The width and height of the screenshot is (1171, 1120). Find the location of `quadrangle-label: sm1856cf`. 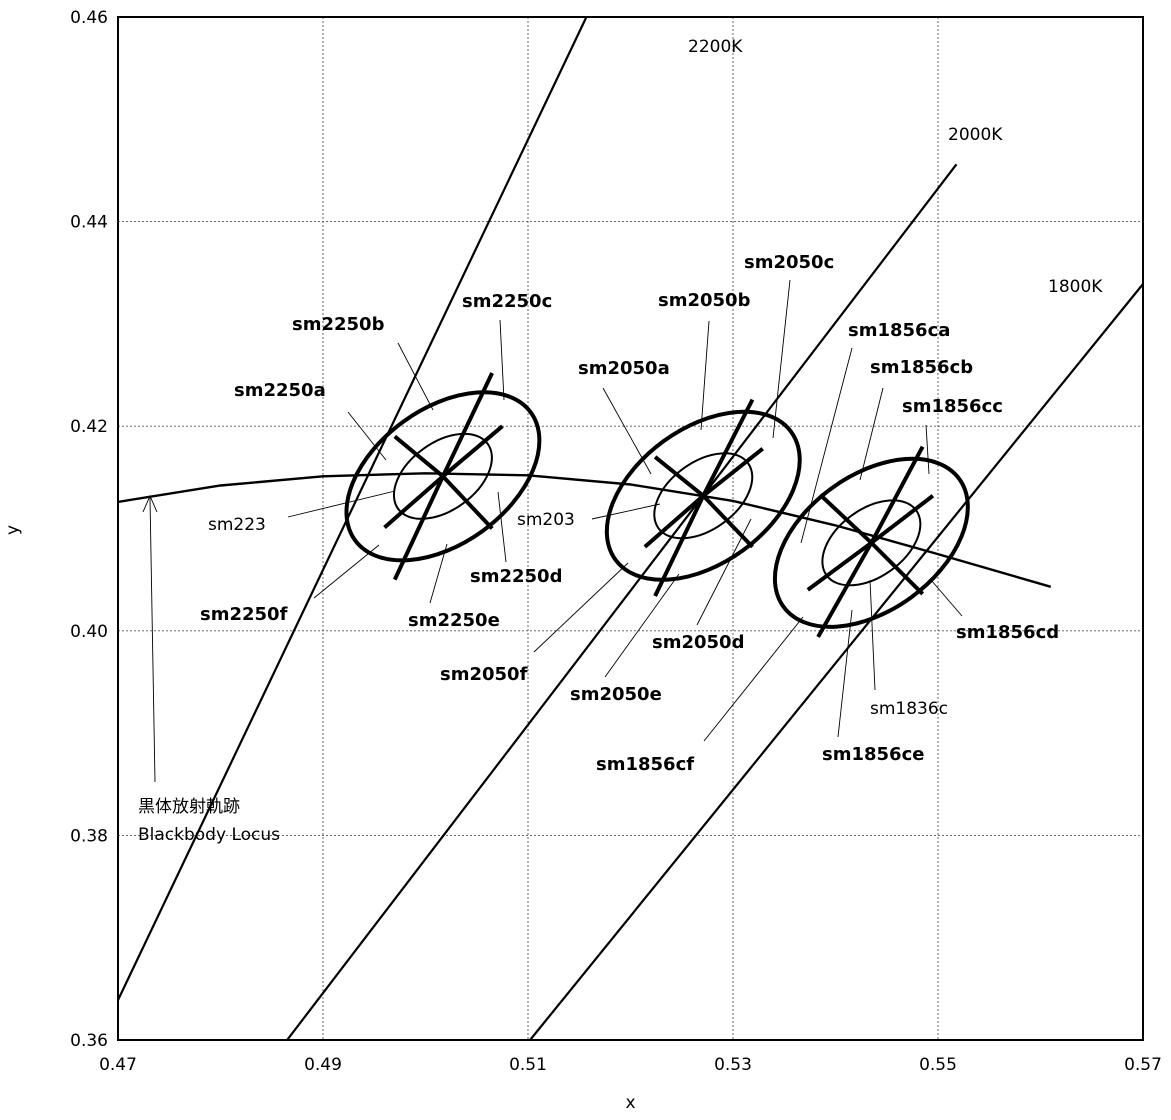

quadrangle-label: sm1856cf is located at coordinates (645, 764).